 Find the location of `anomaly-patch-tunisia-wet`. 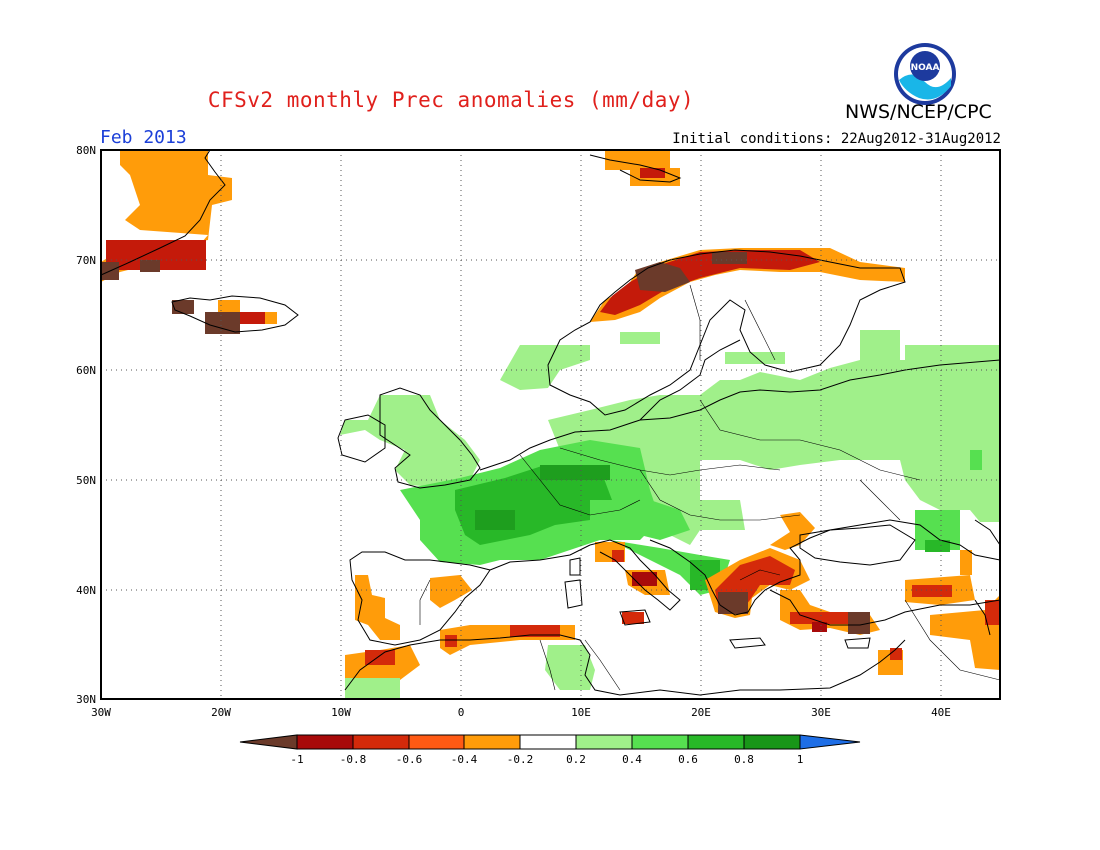

anomaly-patch-tunisia-wet is located at coordinates (570, 667).